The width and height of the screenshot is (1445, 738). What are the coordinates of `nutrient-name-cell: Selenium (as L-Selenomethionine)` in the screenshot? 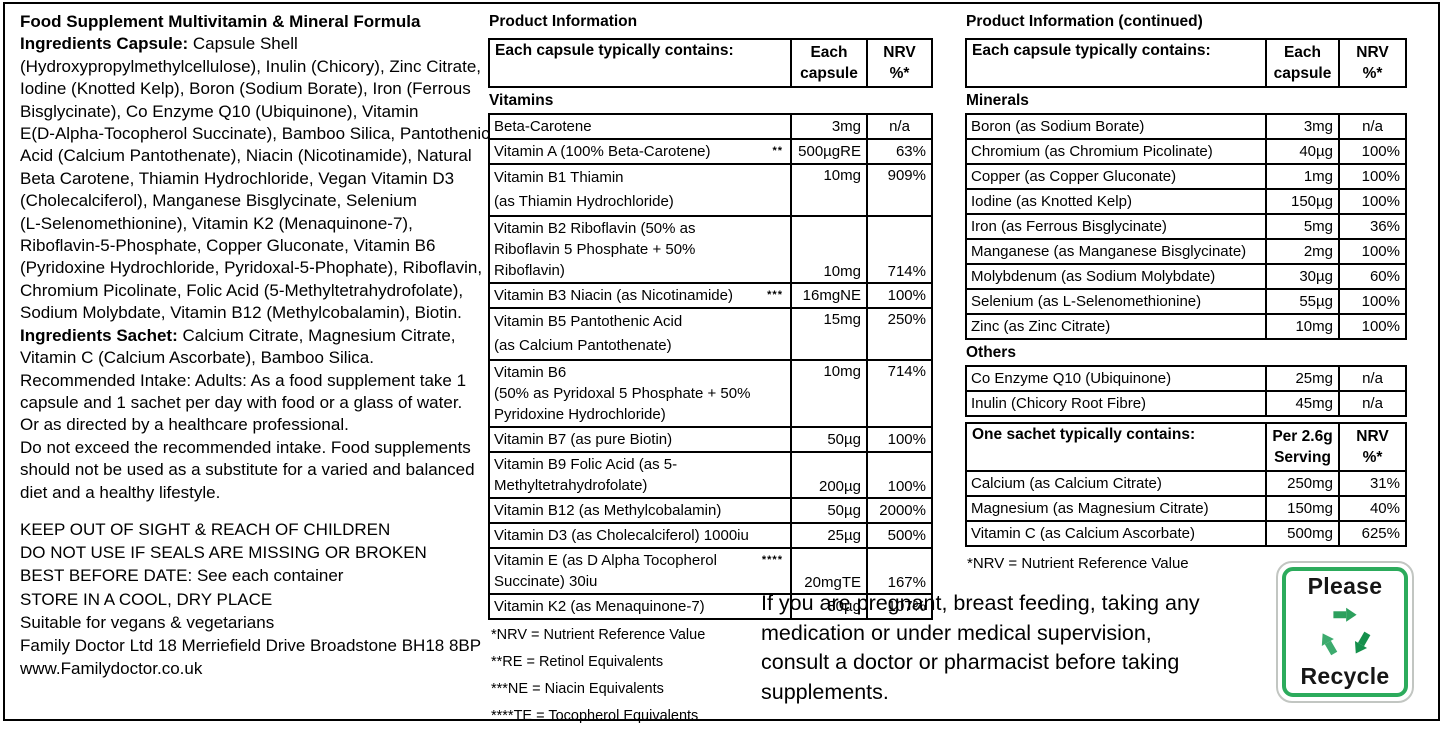 It's located at (1116, 301).